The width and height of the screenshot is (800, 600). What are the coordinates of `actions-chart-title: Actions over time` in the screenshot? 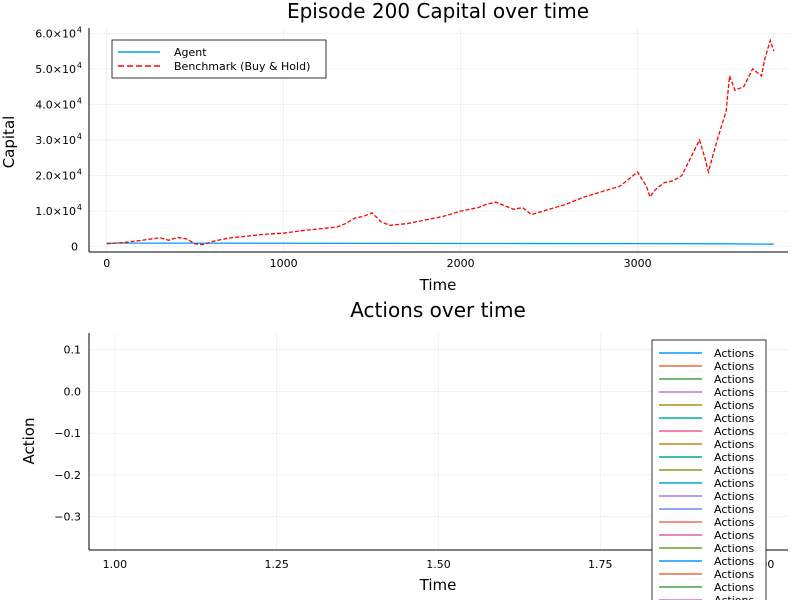 It's located at (438, 310).